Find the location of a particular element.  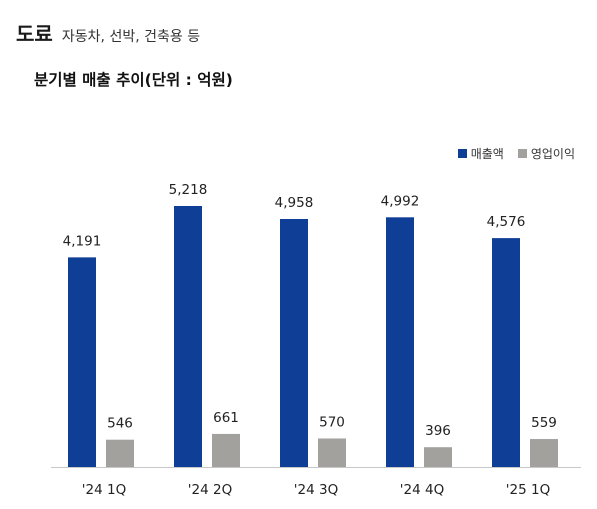

legend-item-operating-profit: 영업이익 is located at coordinates (546, 153).